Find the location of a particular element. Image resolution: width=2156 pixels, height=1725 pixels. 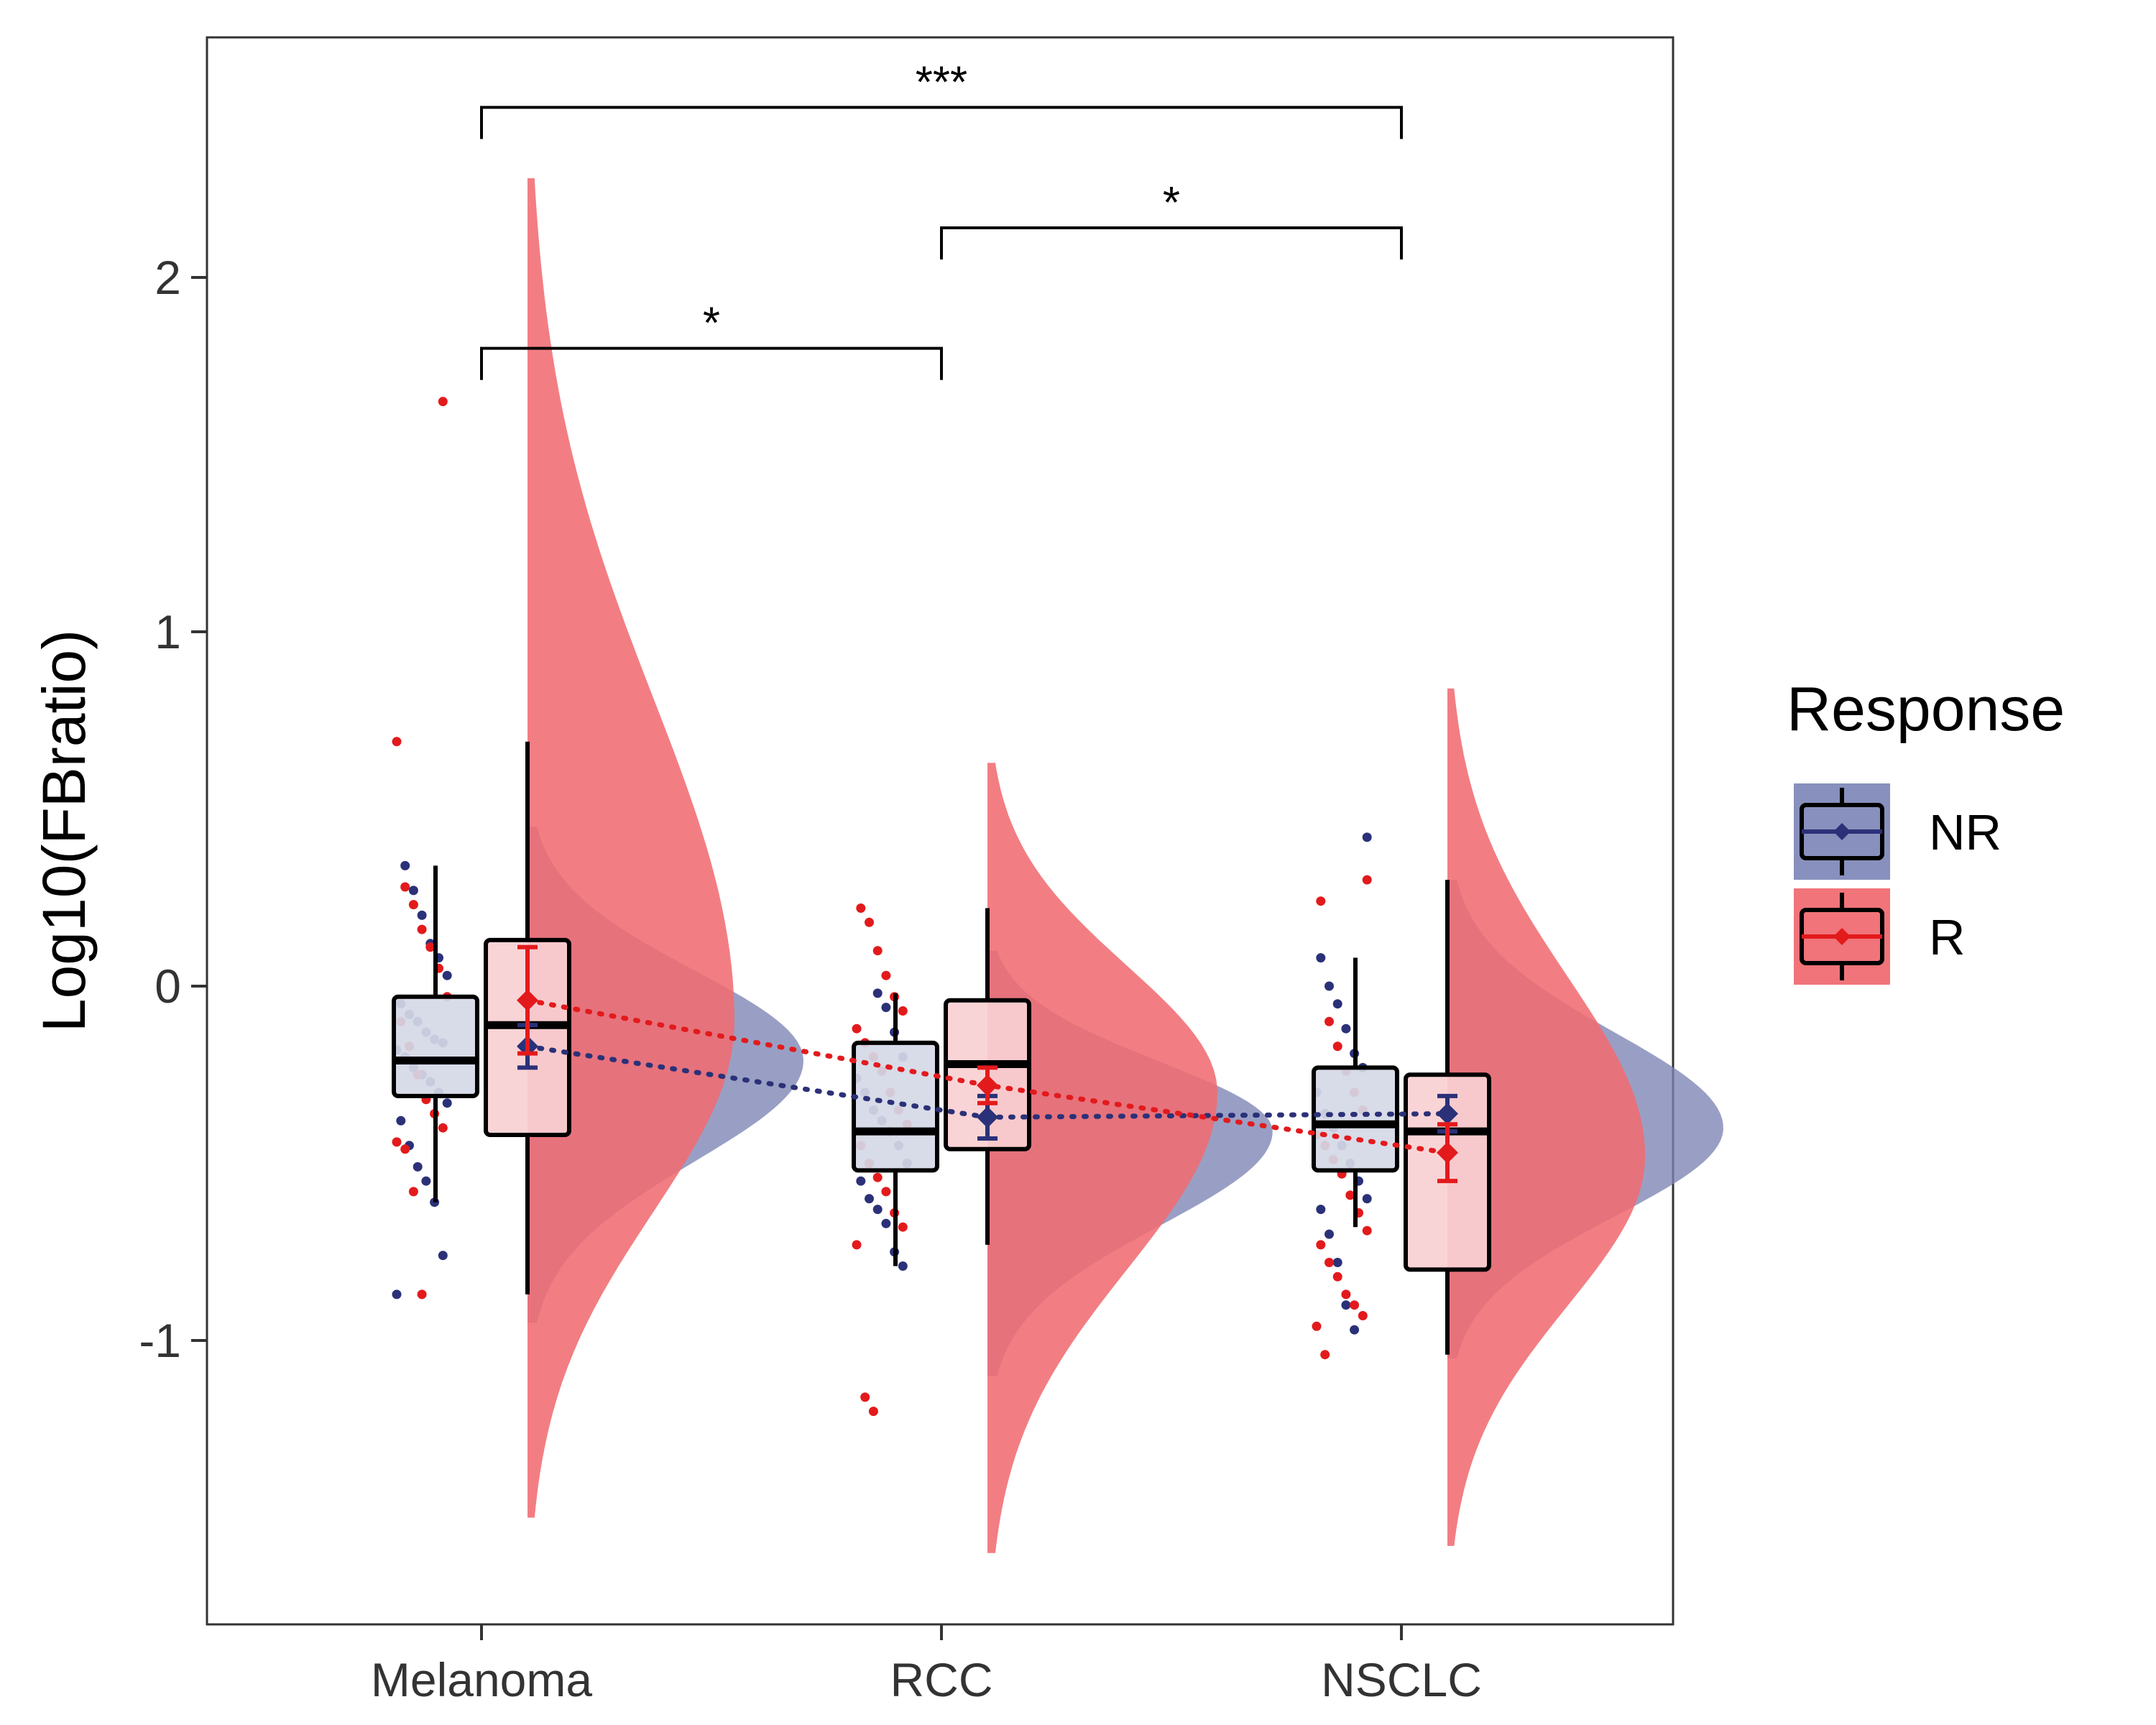

significance-label: *** is located at coordinates (941, 82).